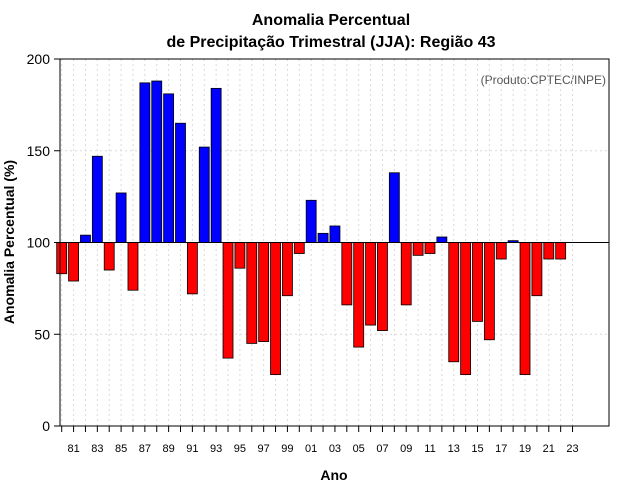  What do you see at coordinates (39, 243) in the screenshot?
I see `y-tick-label-2: 100` at bounding box center [39, 243].